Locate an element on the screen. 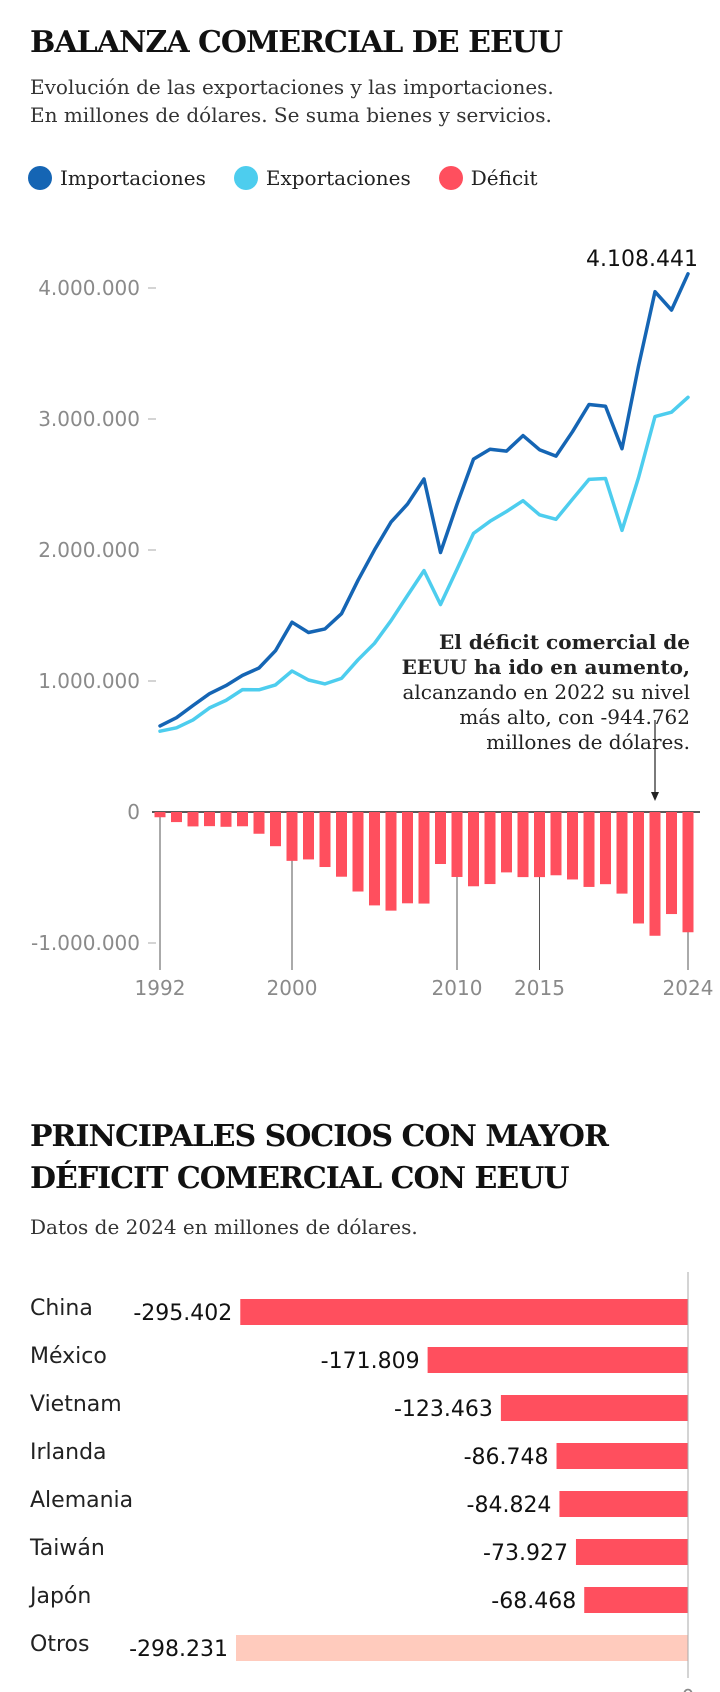 The width and height of the screenshot is (720, 1692). annotation-line4: más alto, con -944.762 is located at coordinates (574, 717).